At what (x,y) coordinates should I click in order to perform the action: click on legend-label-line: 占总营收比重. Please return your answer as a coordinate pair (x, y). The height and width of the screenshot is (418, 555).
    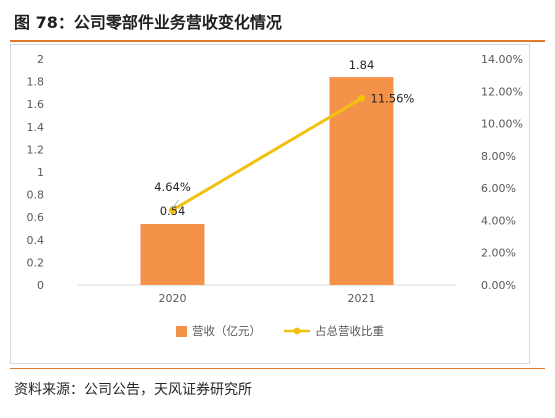
    Looking at the image, I should click on (349, 331).